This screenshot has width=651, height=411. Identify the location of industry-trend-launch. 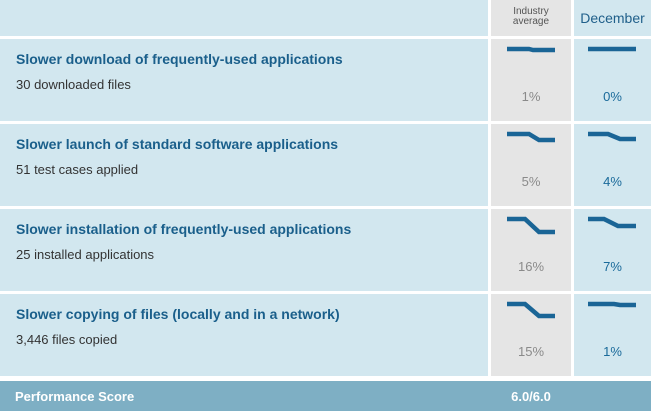
(531, 137).